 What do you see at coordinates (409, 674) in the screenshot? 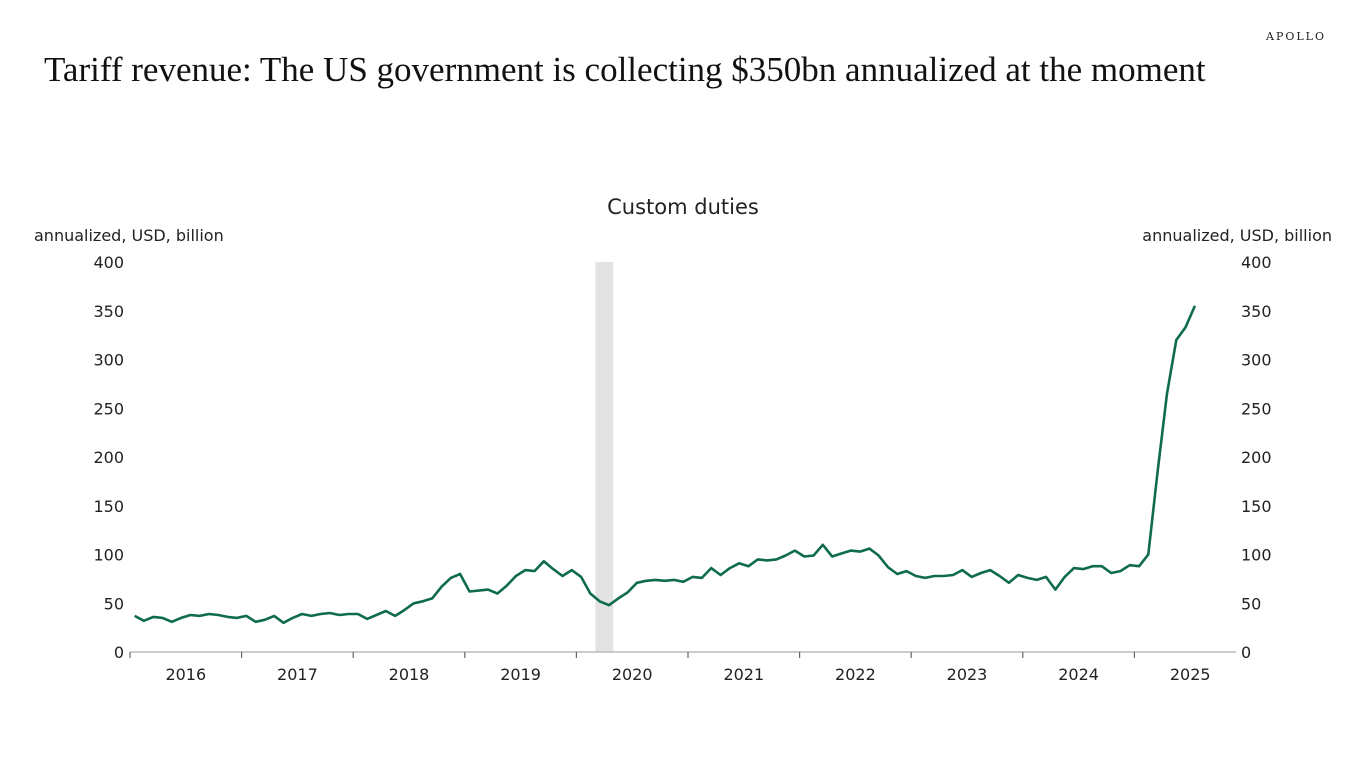
I see `x-tick-label: 2018` at bounding box center [409, 674].